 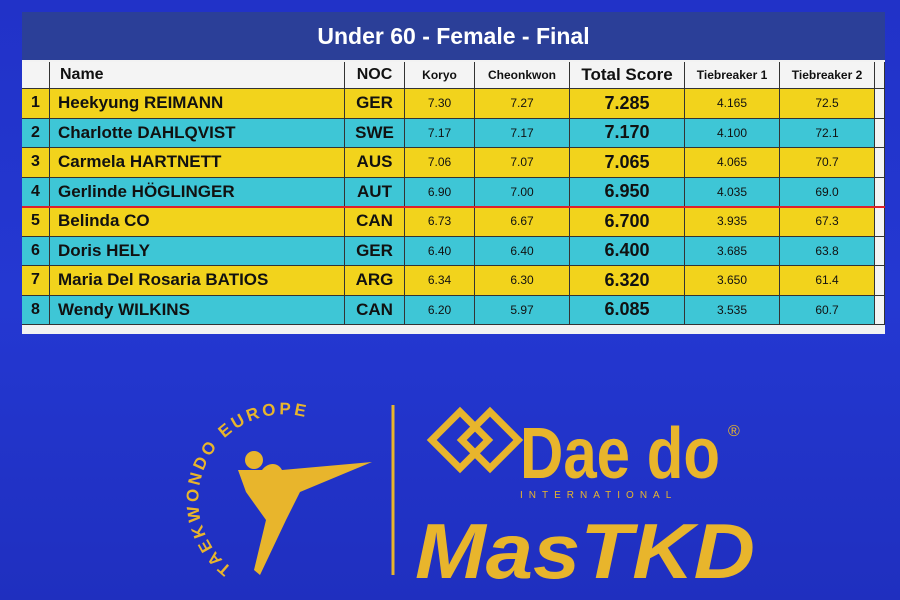 What do you see at coordinates (36, 310) in the screenshot?
I see `table-cell: 8` at bounding box center [36, 310].